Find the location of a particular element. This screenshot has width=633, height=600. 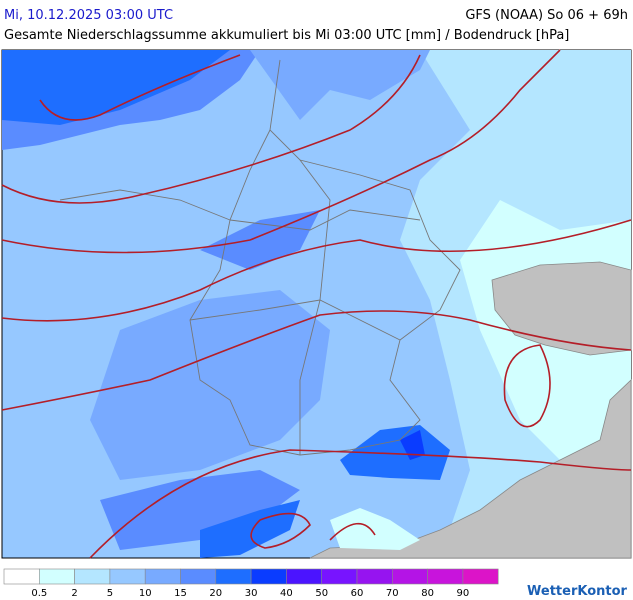

logo: WetterKontor is located at coordinates (577, 591).